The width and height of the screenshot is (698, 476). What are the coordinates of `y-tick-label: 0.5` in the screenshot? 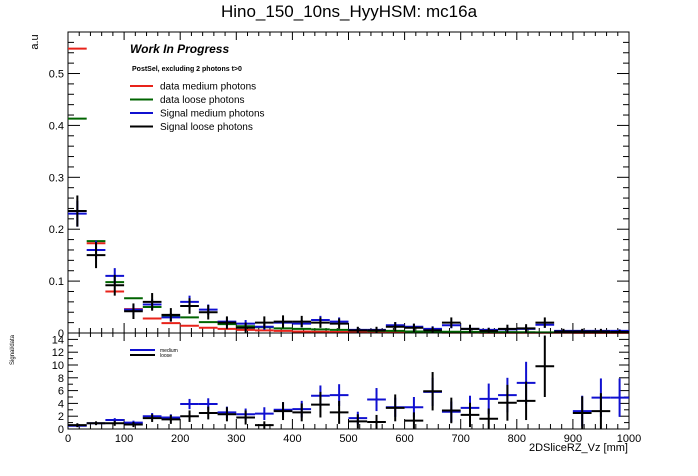 It's located at (56, 75).